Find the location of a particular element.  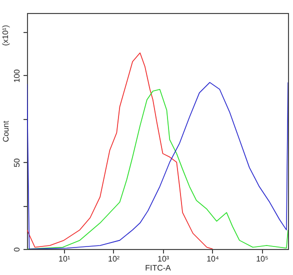

y-tick-label: 0 is located at coordinates (17, 249).